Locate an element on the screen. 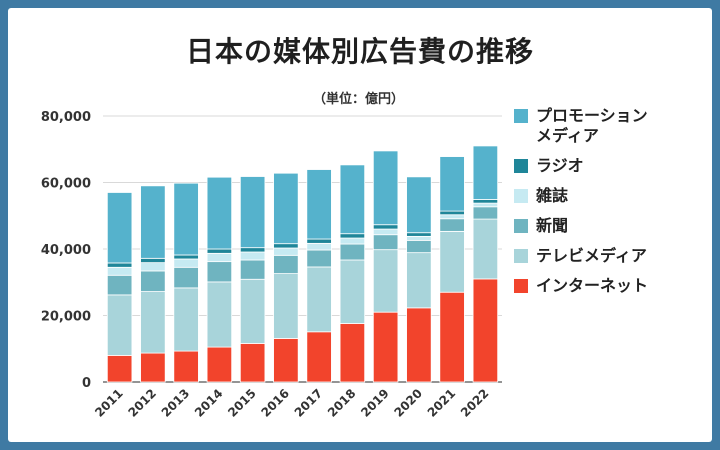 The width and height of the screenshot is (720, 450). legend-swatch-promotion is located at coordinates (521, 116).